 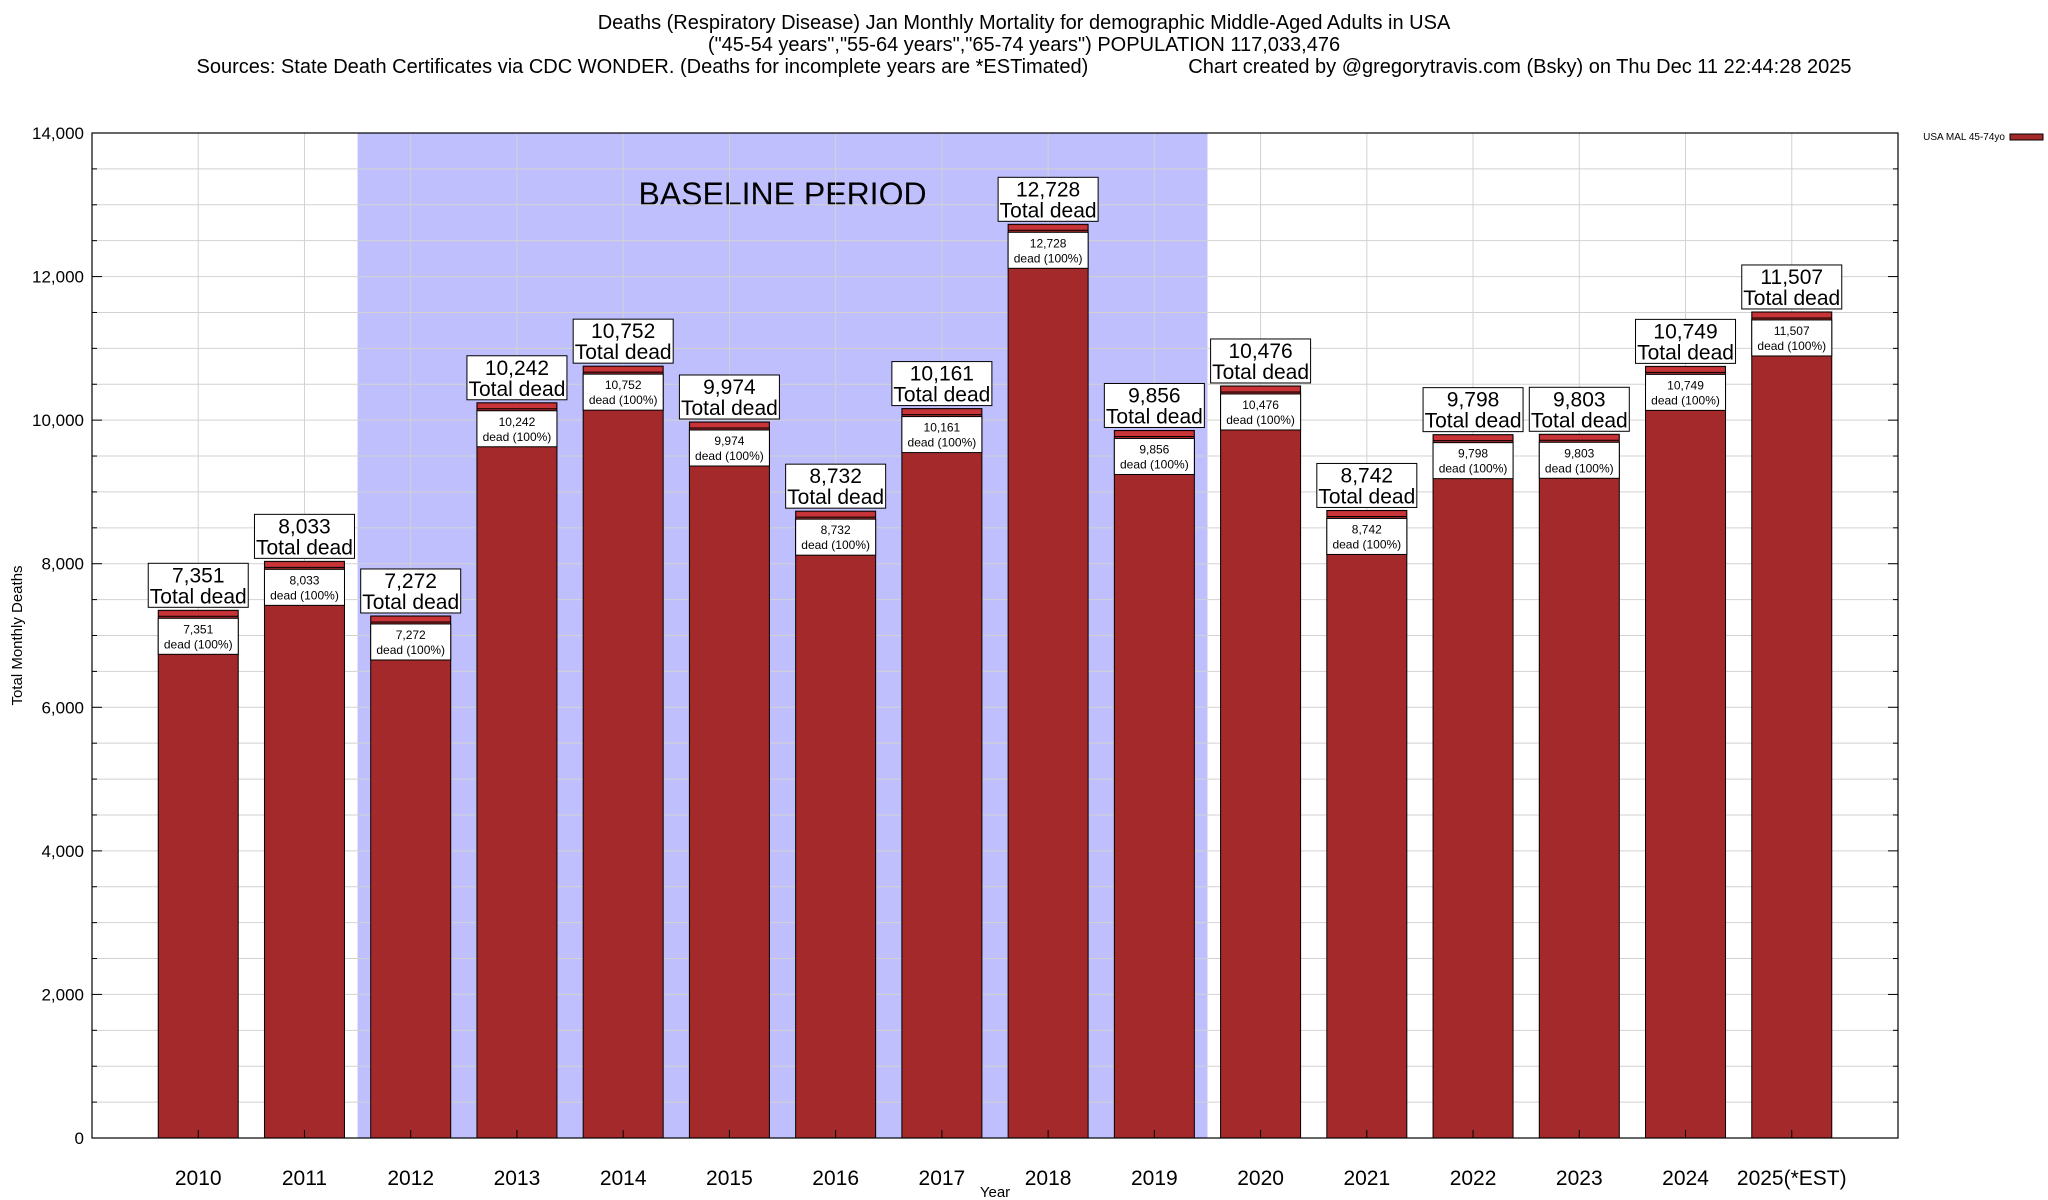 I want to click on data-label: 12,728, so click(x=1048, y=189).